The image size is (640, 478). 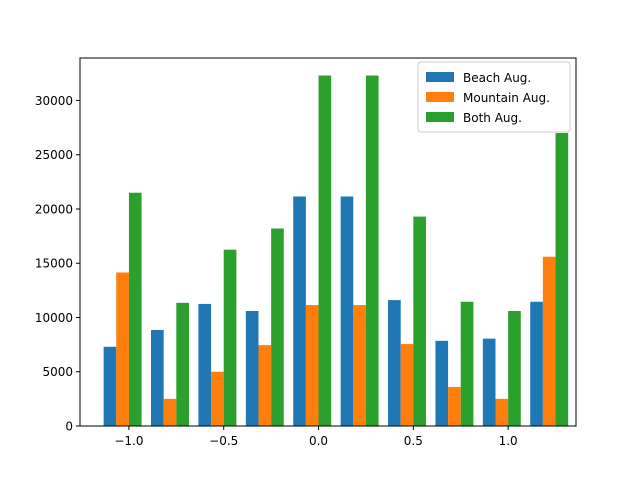 I want to click on y-tick-label: 5000, so click(x=57, y=372).